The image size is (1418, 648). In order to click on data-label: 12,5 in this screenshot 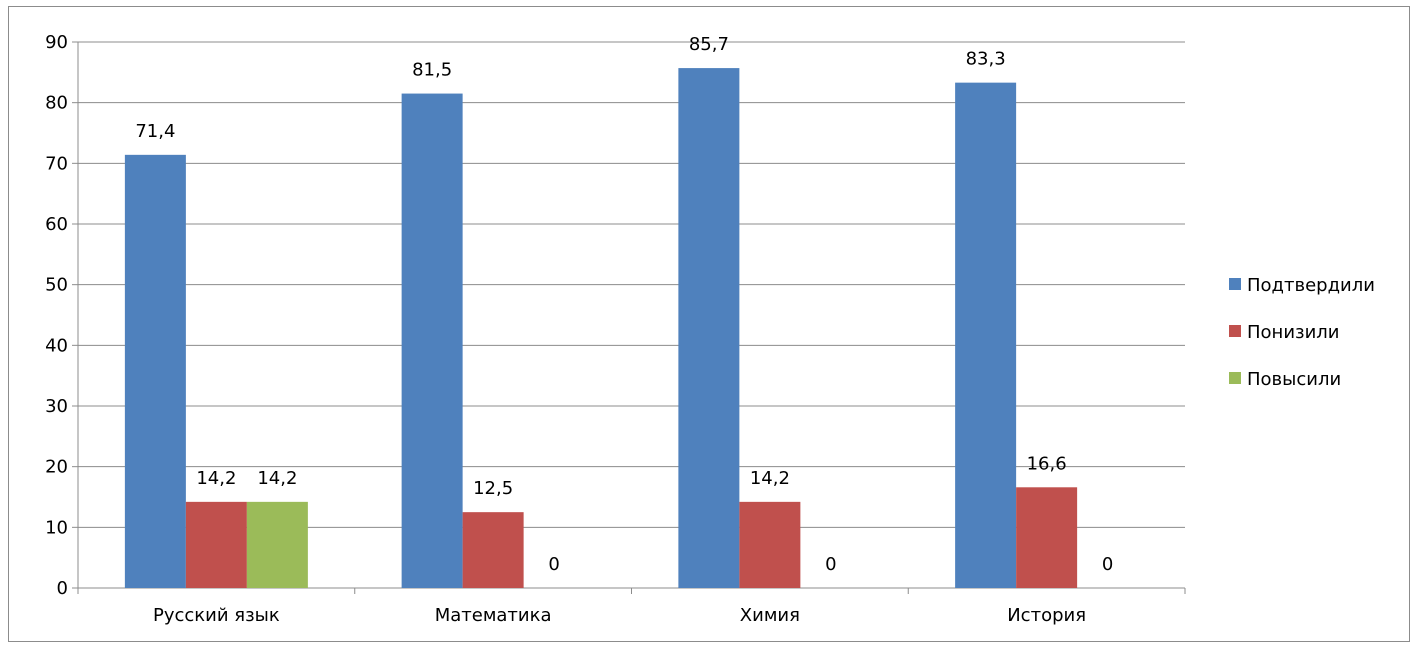, I will do `click(493, 488)`.